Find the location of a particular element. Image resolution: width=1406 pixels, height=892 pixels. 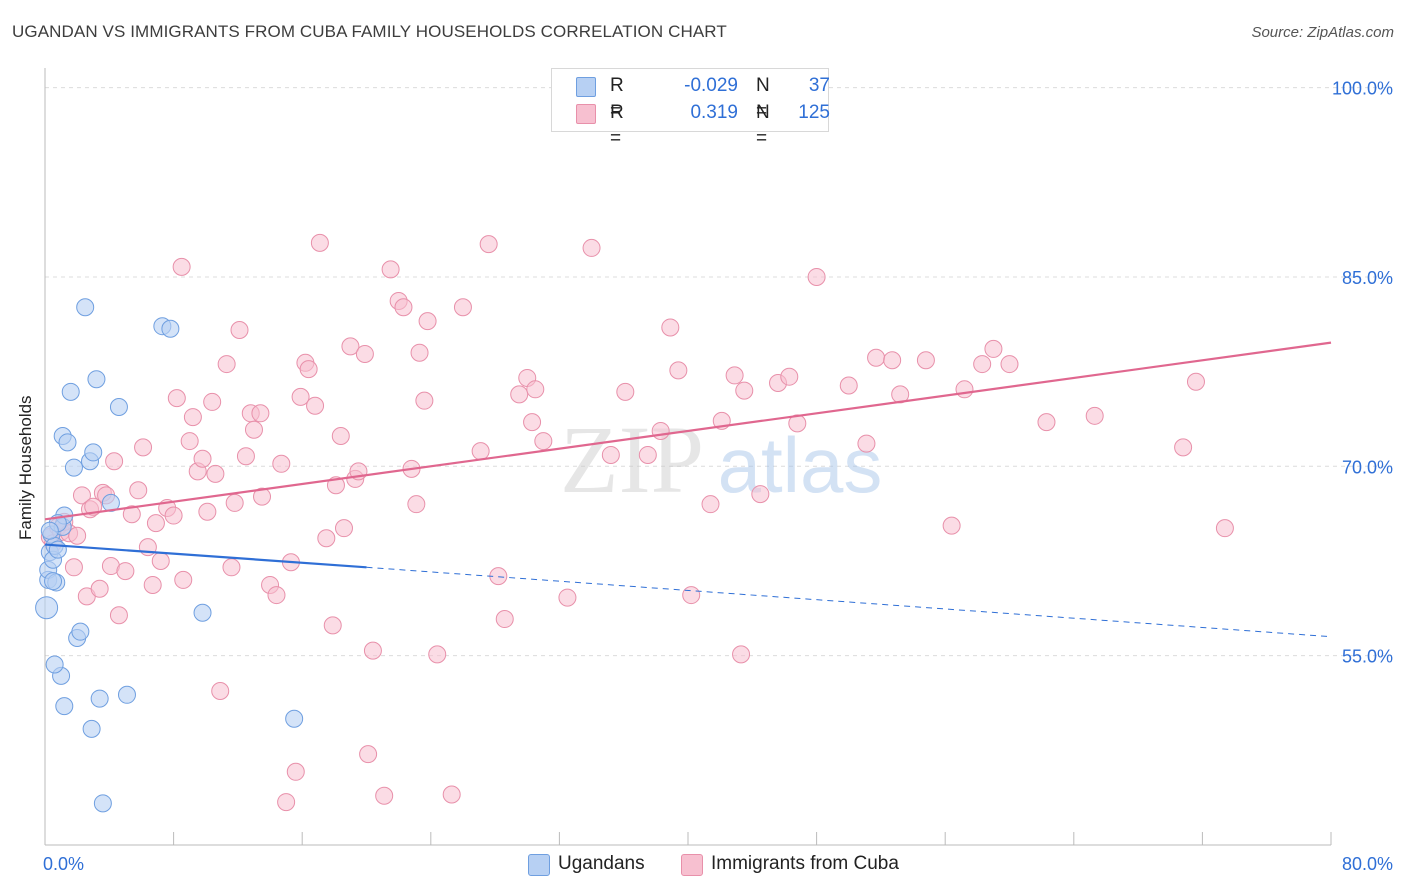

x-tick-label: 0.0% is located at coordinates (63, 864).